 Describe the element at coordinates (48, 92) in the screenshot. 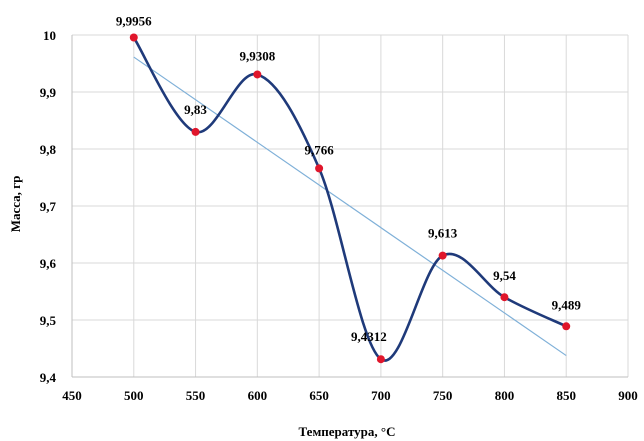

I see `y-tick-label: 9,9` at that location.